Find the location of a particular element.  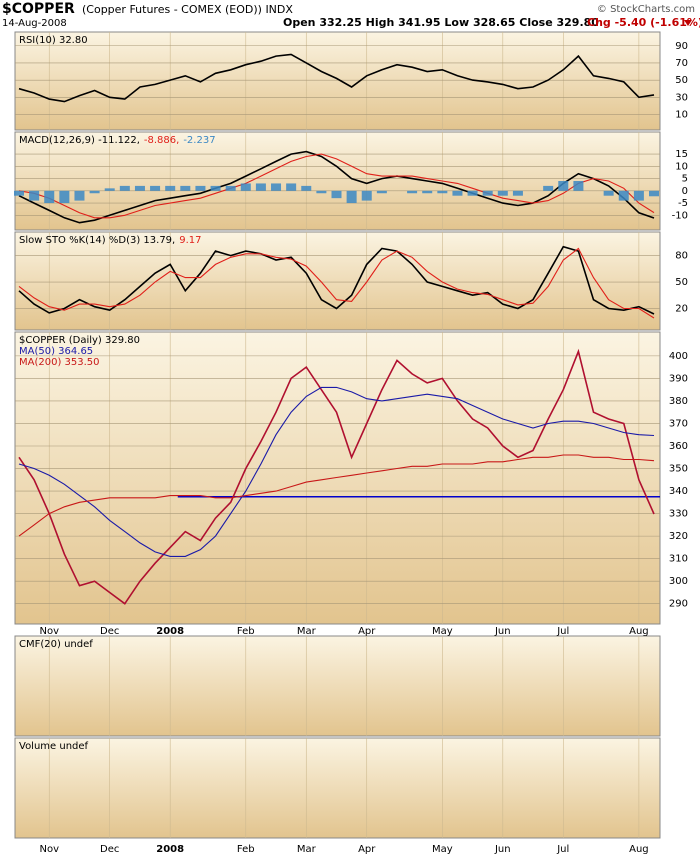

legend-entry: $COPPER (Daily) 329.80 is located at coordinates (79, 340).